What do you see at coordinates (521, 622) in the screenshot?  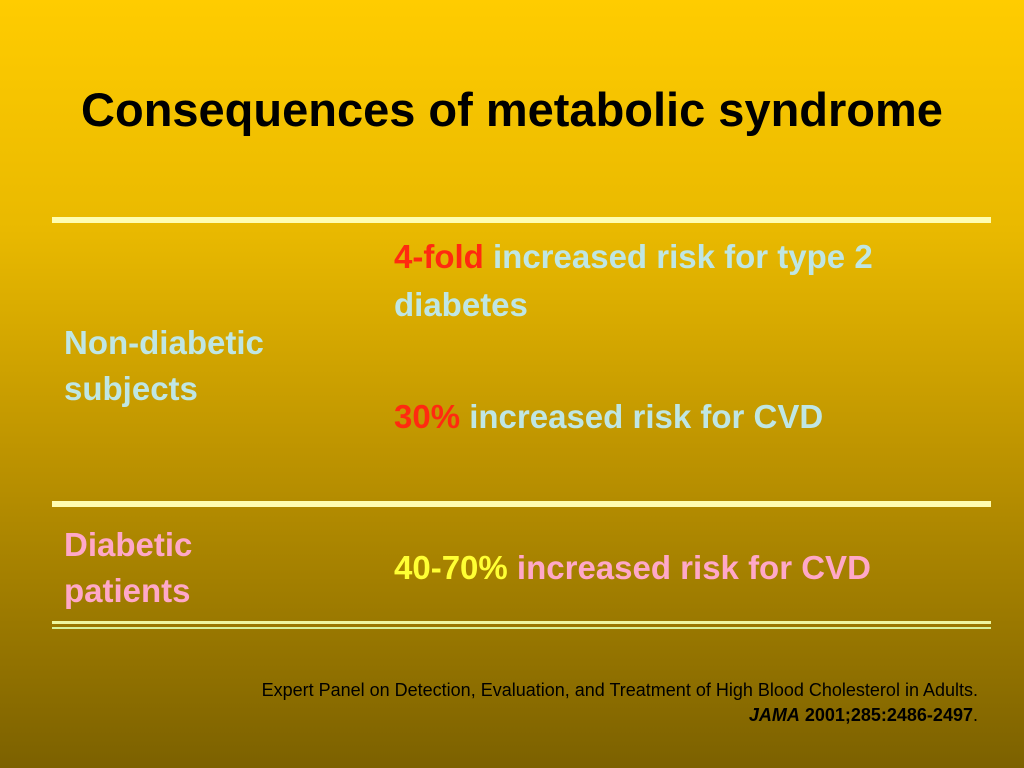 I see `table-bottom-rule` at bounding box center [521, 622].